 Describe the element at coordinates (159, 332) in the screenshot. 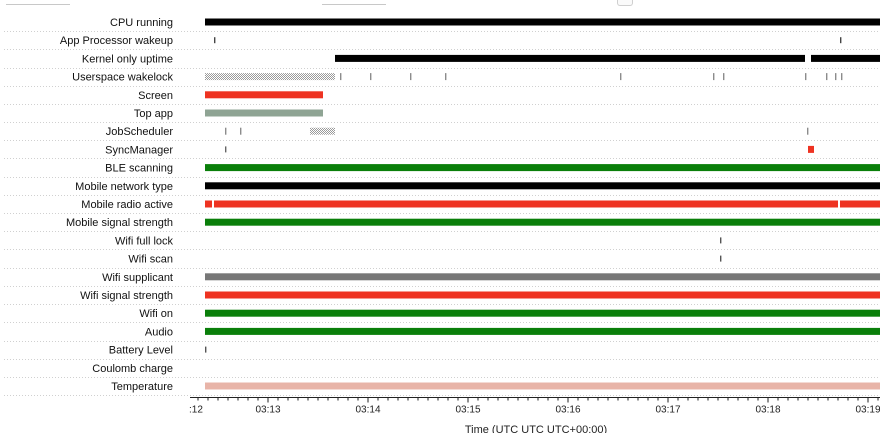

I see `row-label: Audio` at that location.